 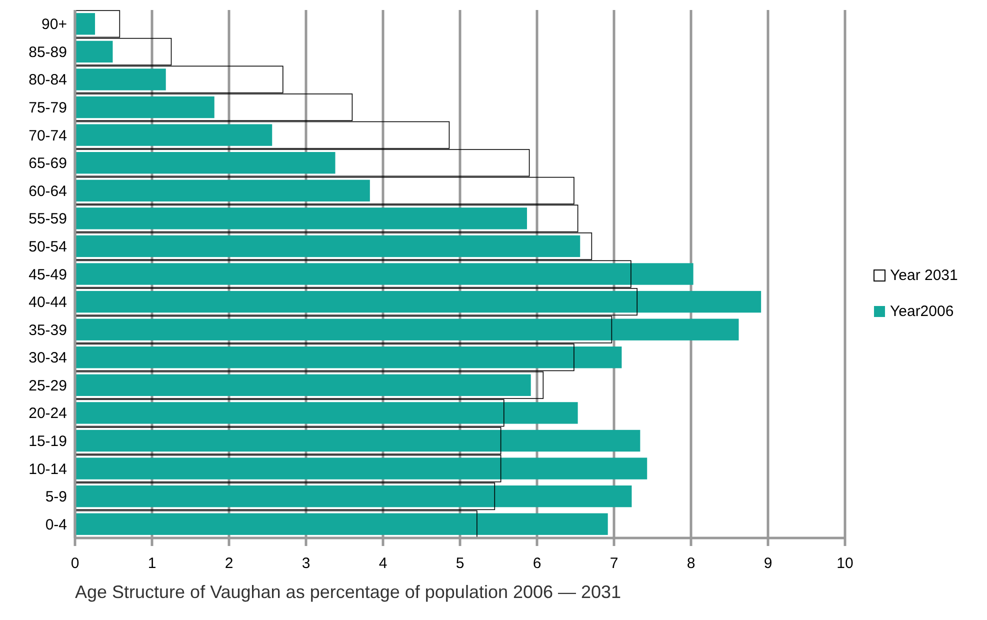 What do you see at coordinates (56, 497) in the screenshot?
I see `y-tick-label: 5-9` at bounding box center [56, 497].